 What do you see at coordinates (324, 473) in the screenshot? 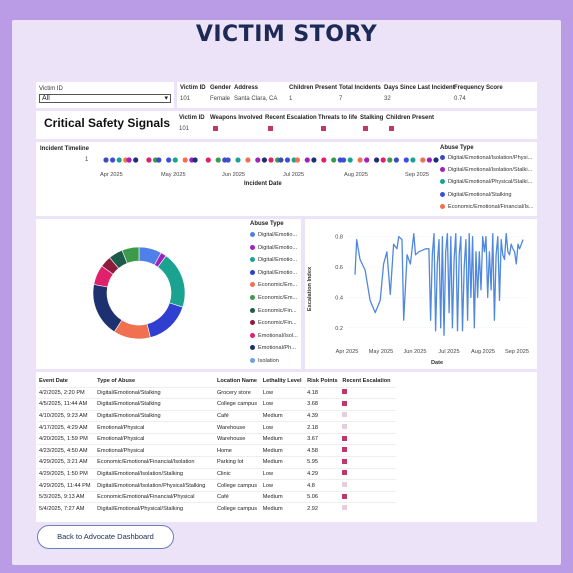
I see `cell-risk: 4.29` at bounding box center [324, 473].